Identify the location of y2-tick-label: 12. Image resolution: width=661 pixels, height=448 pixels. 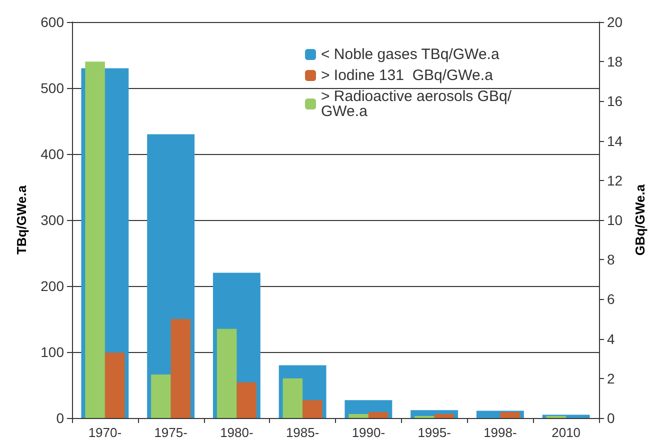
(615, 180).